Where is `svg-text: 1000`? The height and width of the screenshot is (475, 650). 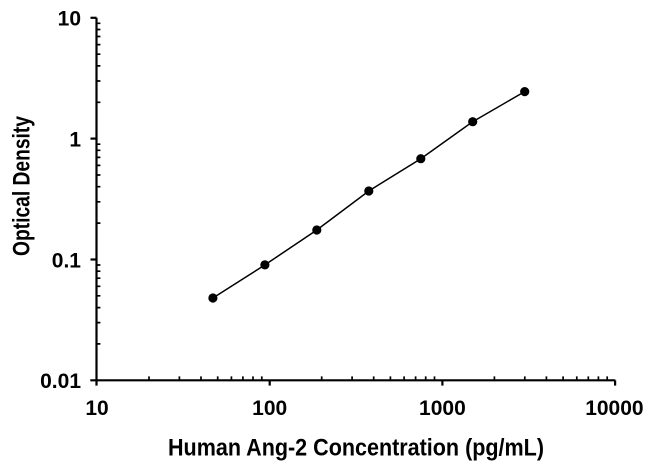
svg-text: 1000 is located at coordinates (442, 408).